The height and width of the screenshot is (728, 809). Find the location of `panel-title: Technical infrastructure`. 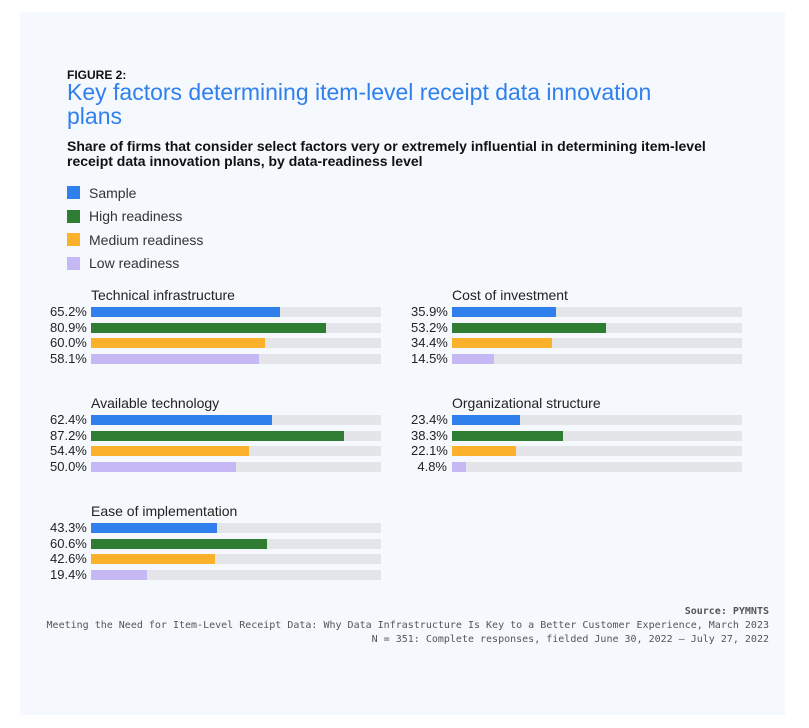

panel-title: Technical infrastructure is located at coordinates (163, 295).